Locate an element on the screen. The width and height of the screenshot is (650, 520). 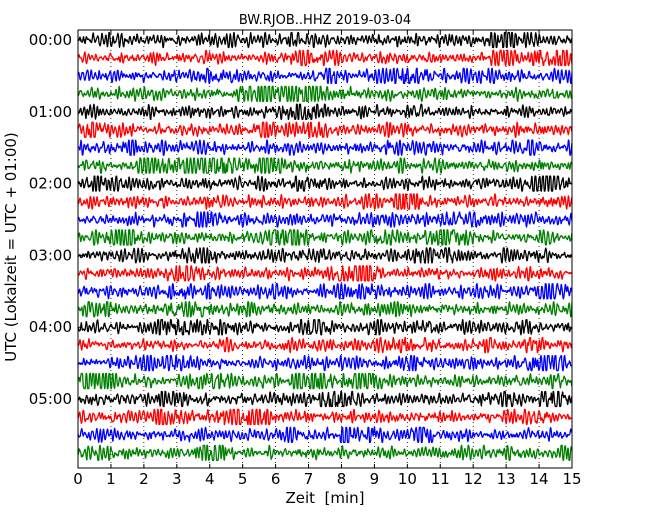
x-tick-label: 15 is located at coordinates (571, 479).